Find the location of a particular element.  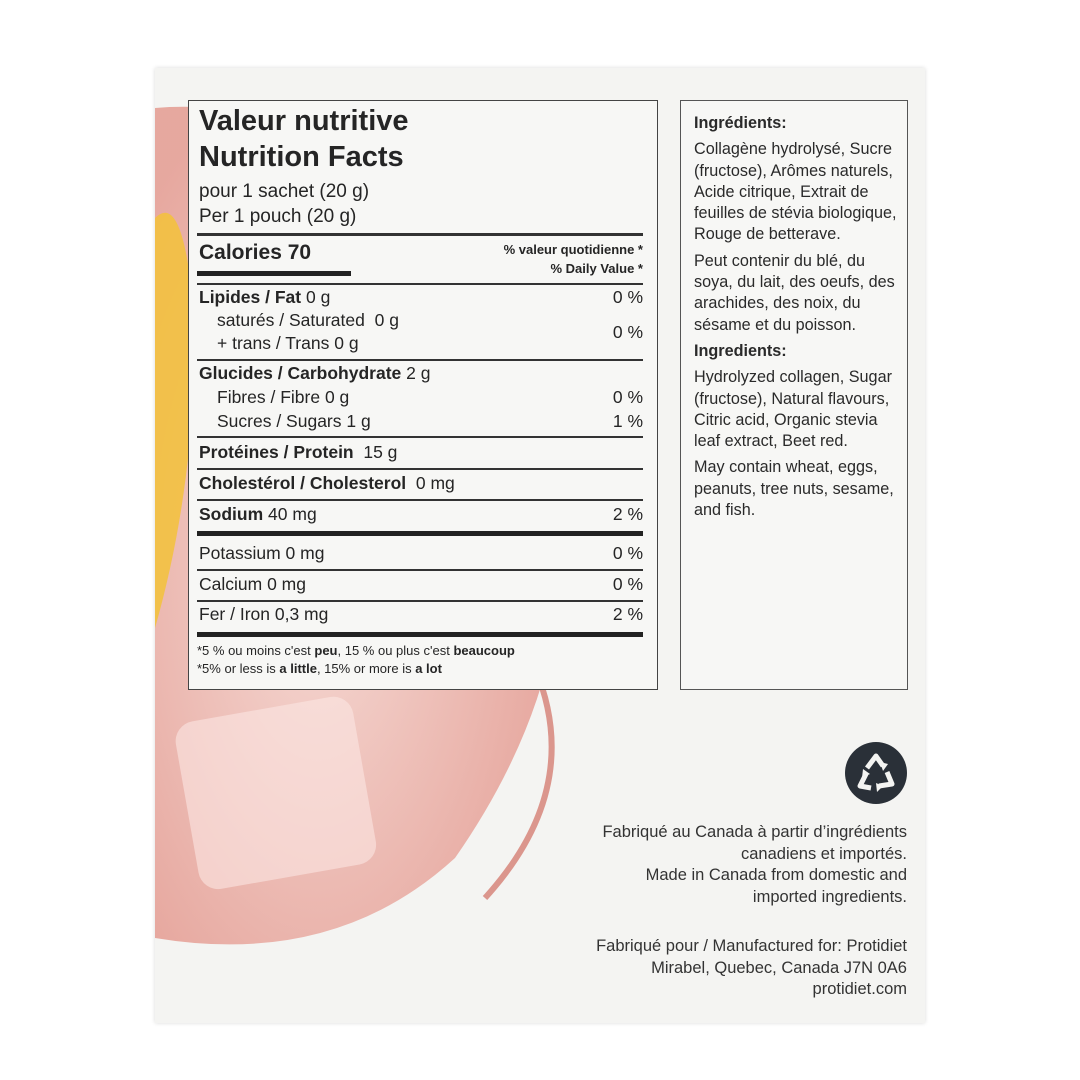

iron-dv: 2 % is located at coordinates (627, 614).